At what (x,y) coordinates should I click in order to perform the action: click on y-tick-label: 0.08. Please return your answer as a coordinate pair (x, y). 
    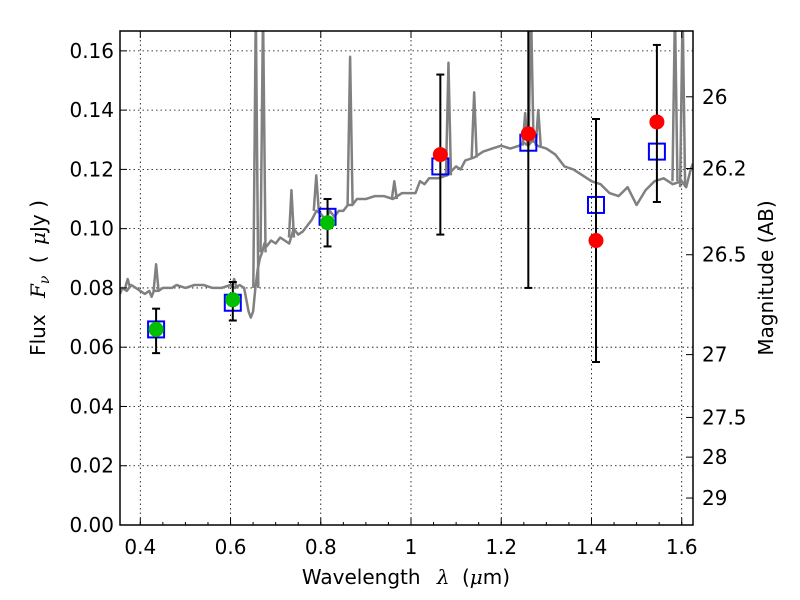
    Looking at the image, I should click on (91, 288).